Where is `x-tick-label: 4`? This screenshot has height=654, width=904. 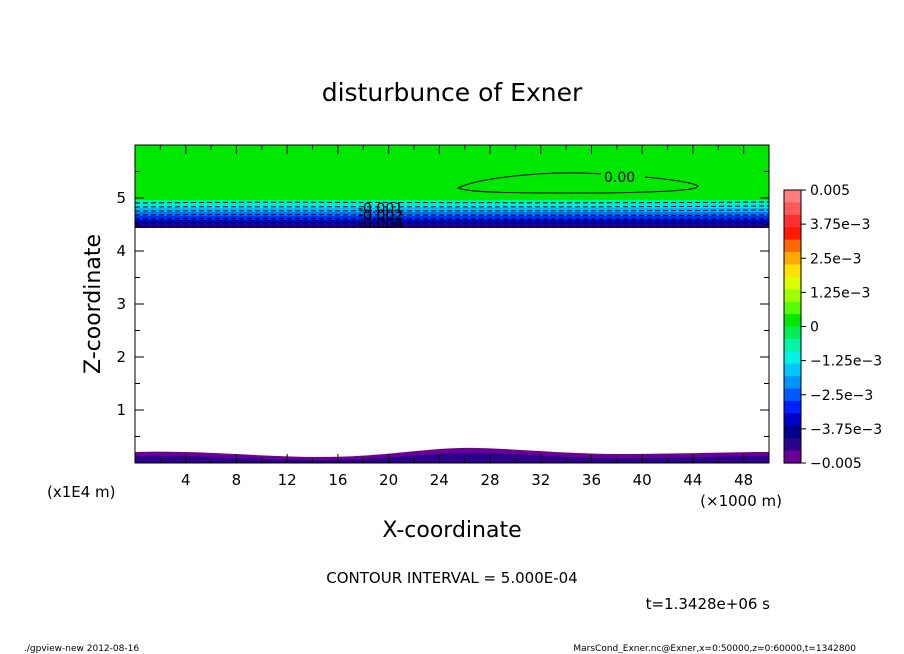 x-tick-label: 4 is located at coordinates (186, 480).